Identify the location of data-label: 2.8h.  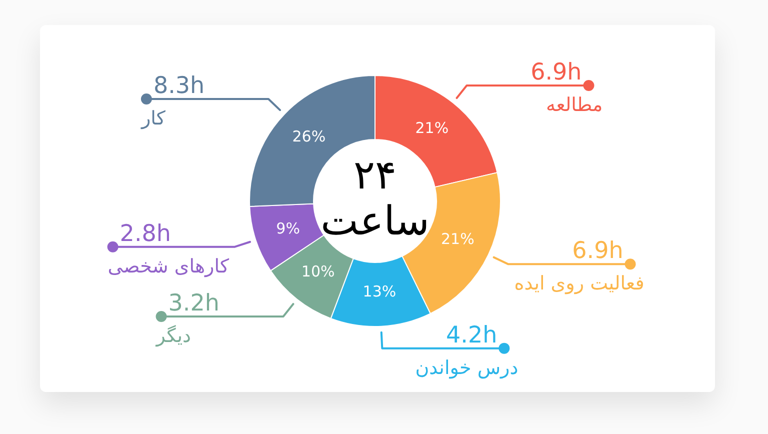
(145, 233).